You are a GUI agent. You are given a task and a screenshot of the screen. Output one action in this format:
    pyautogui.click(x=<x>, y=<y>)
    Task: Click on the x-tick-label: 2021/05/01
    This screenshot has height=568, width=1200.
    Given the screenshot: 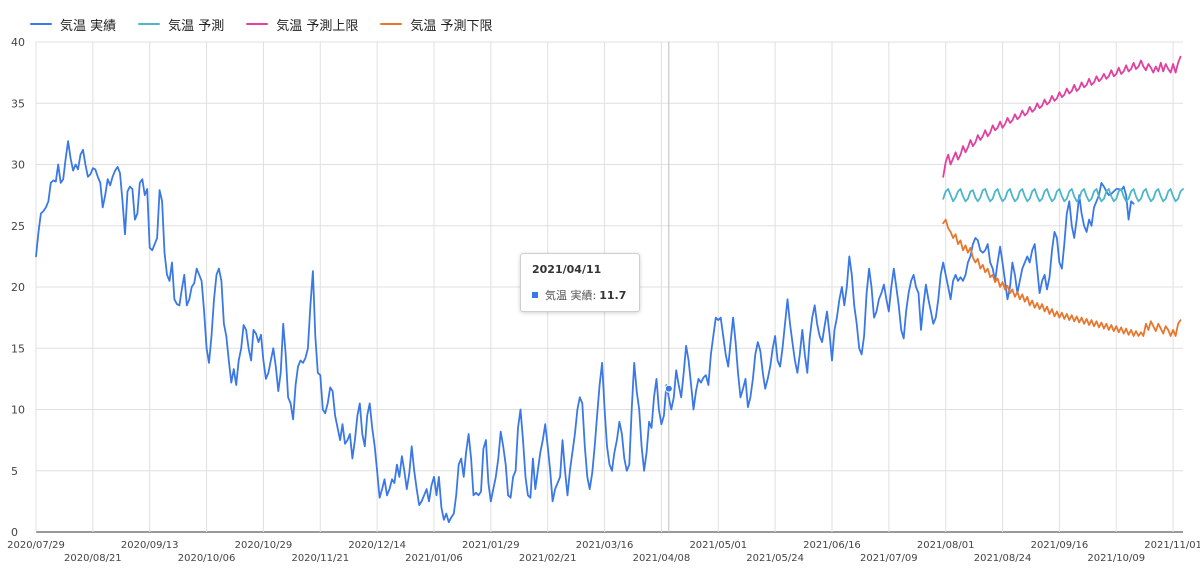 What is the action you would take?
    pyautogui.click(x=718, y=545)
    